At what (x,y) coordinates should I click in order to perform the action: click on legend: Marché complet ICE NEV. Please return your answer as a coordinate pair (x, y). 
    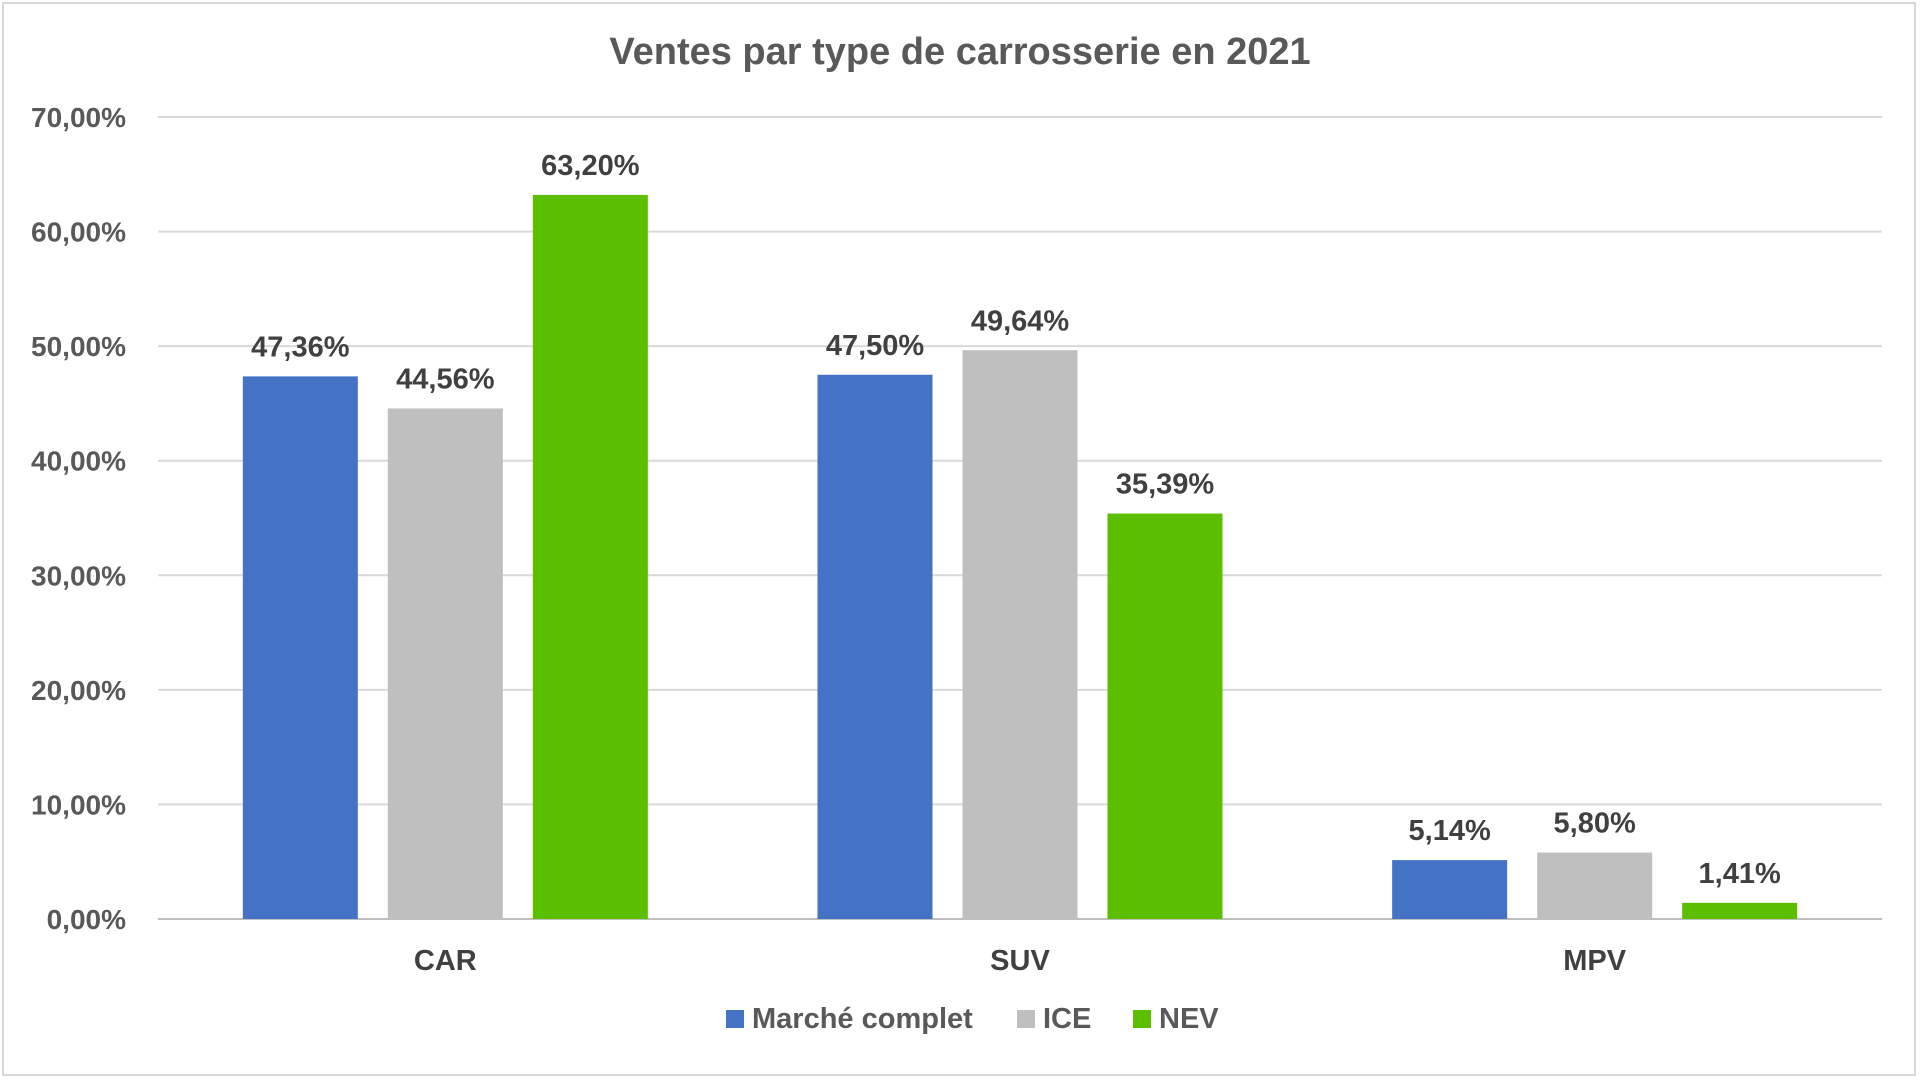
    Looking at the image, I should click on (972, 1019).